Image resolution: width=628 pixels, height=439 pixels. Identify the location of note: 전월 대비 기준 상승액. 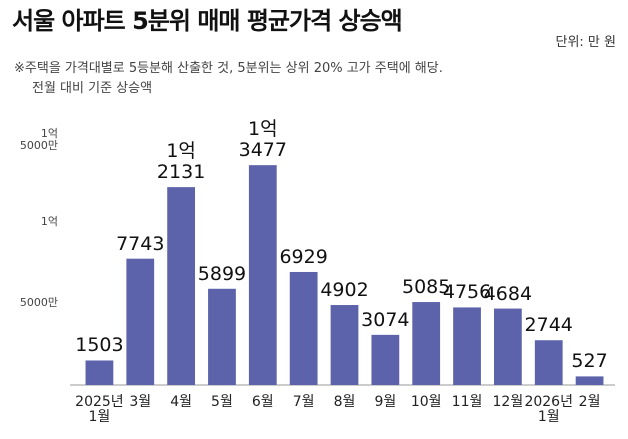
(92, 88).